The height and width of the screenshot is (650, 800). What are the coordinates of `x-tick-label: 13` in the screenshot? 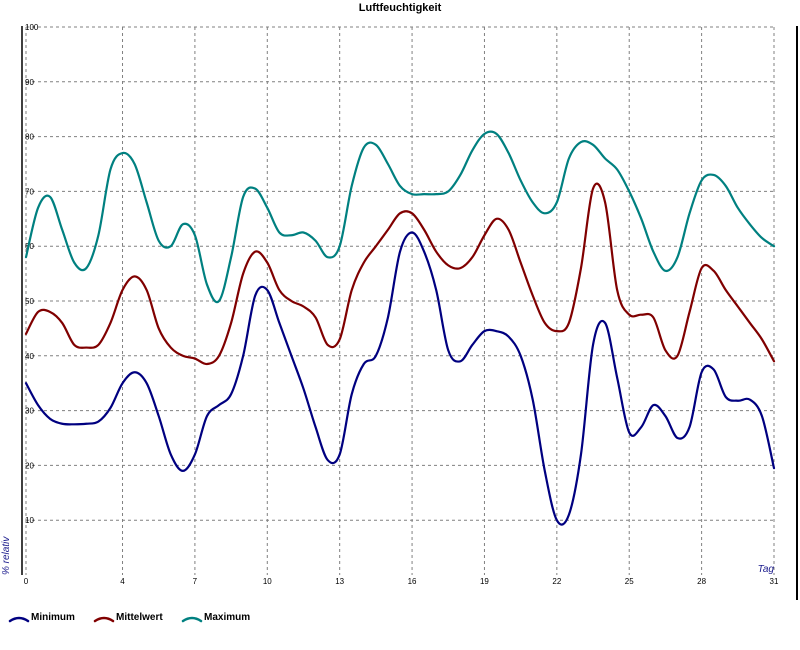 It's located at (339, 581).